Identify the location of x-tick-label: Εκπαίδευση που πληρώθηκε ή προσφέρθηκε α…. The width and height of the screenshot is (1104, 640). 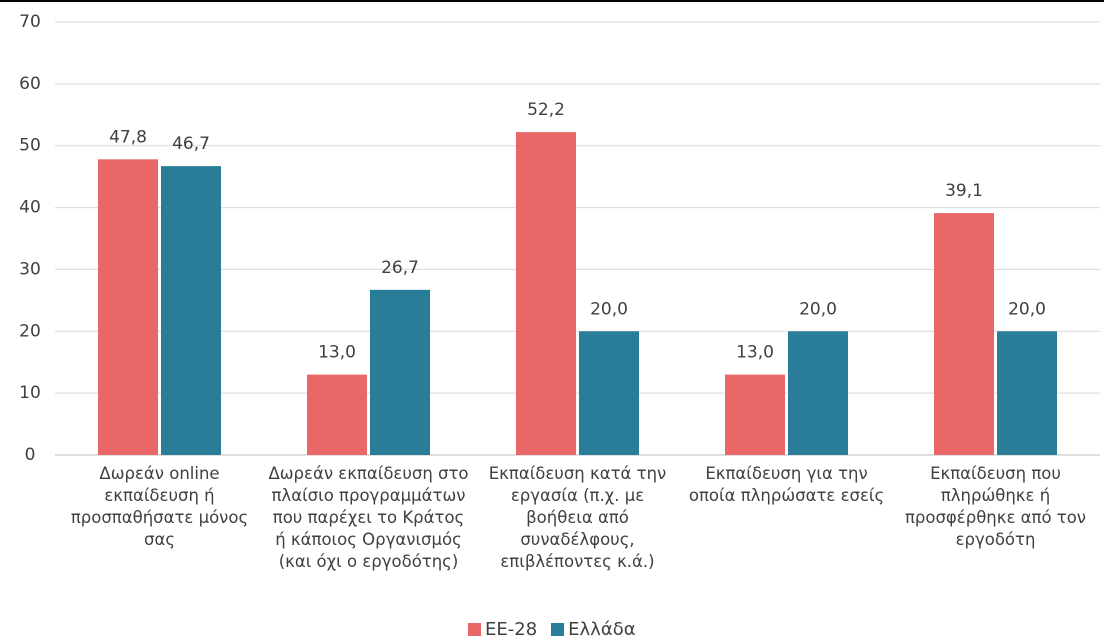
(995, 506).